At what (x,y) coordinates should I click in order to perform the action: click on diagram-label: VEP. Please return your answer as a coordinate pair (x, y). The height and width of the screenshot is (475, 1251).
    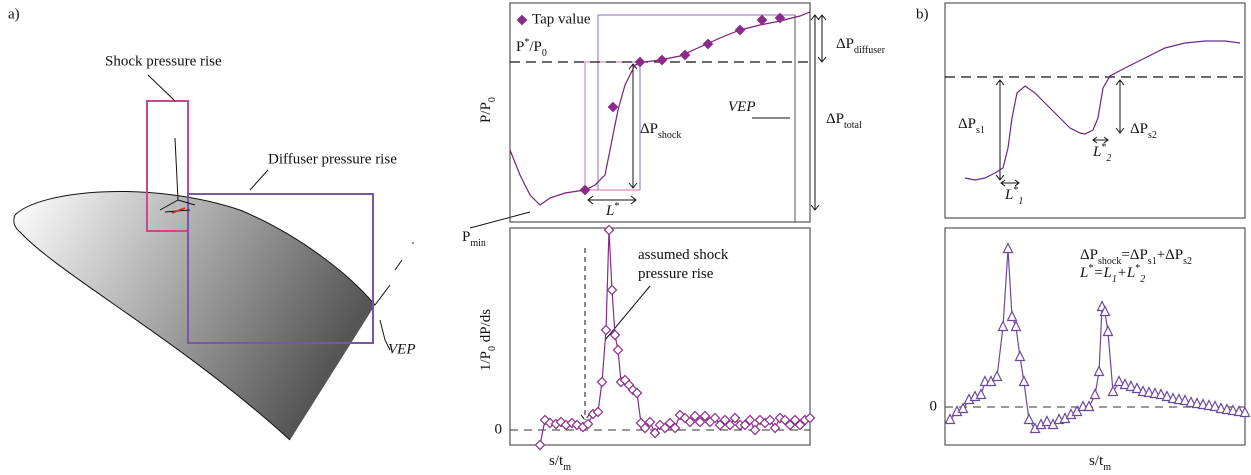
    Looking at the image, I should click on (402, 349).